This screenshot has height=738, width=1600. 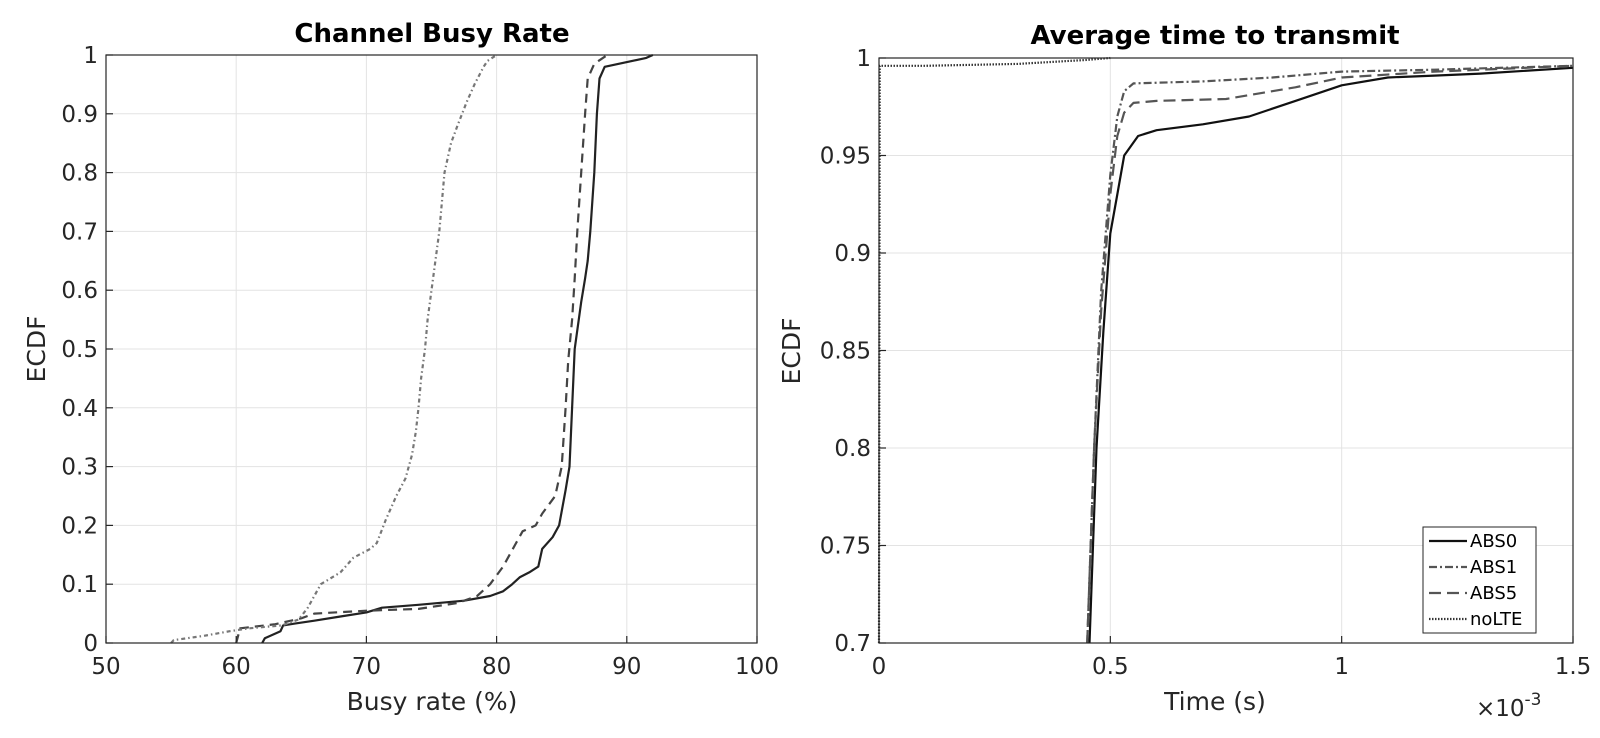 I want to click on chart-title: Average time to transmit, so click(x=1214, y=36).